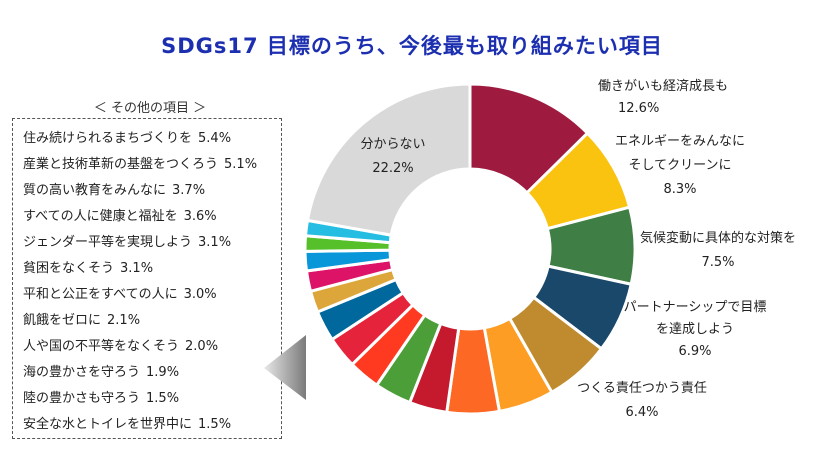  What do you see at coordinates (100, 294) in the screenshot?
I see `others-item-label: 平和と公正をすべての人に` at bounding box center [100, 294].